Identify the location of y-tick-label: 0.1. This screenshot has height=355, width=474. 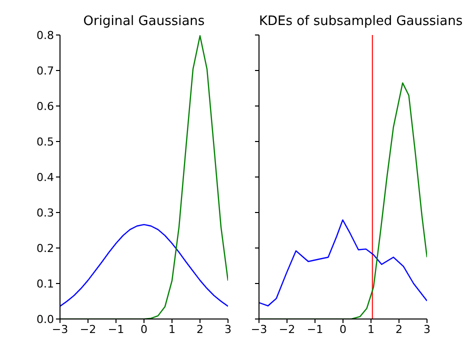
(45, 283).